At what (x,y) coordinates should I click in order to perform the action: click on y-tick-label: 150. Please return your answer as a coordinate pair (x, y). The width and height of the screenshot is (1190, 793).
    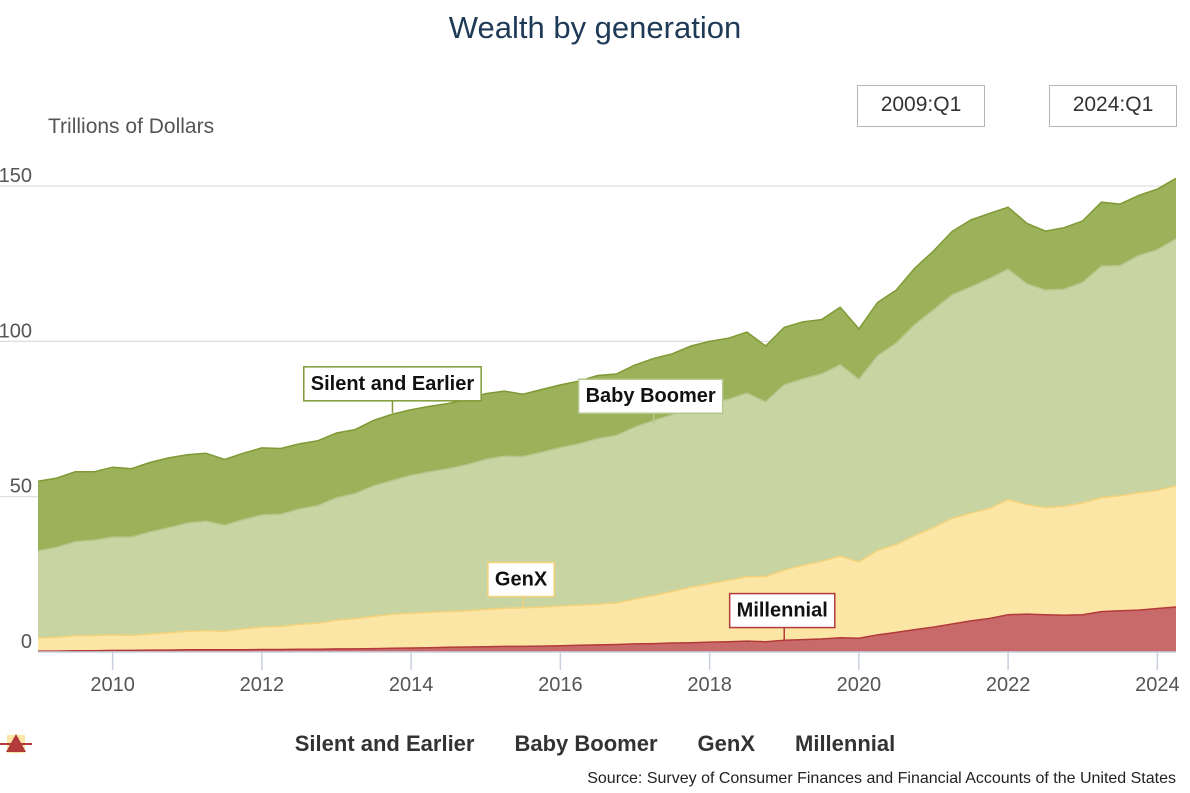
    Looking at the image, I should click on (16, 176).